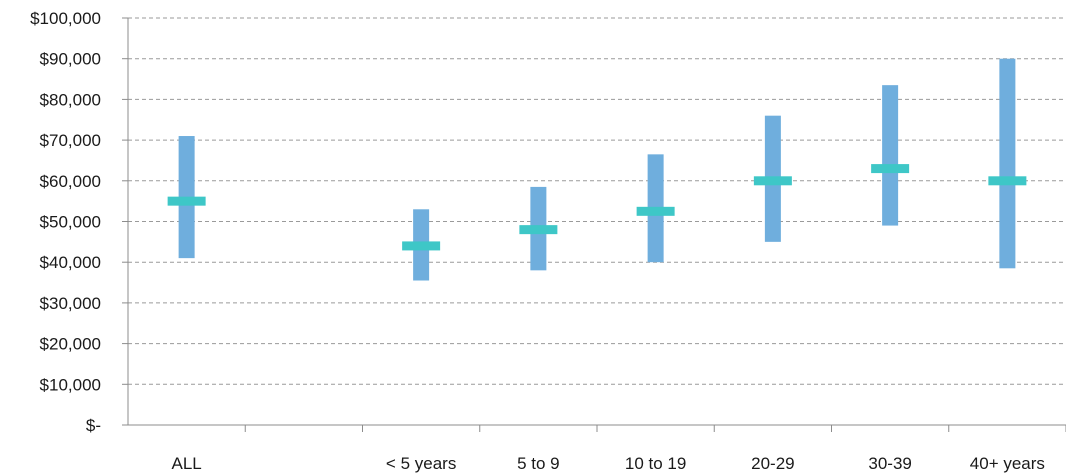 The image size is (1066, 475). What do you see at coordinates (70, 140) in the screenshot?
I see `y-tick-label: $70,000` at bounding box center [70, 140].